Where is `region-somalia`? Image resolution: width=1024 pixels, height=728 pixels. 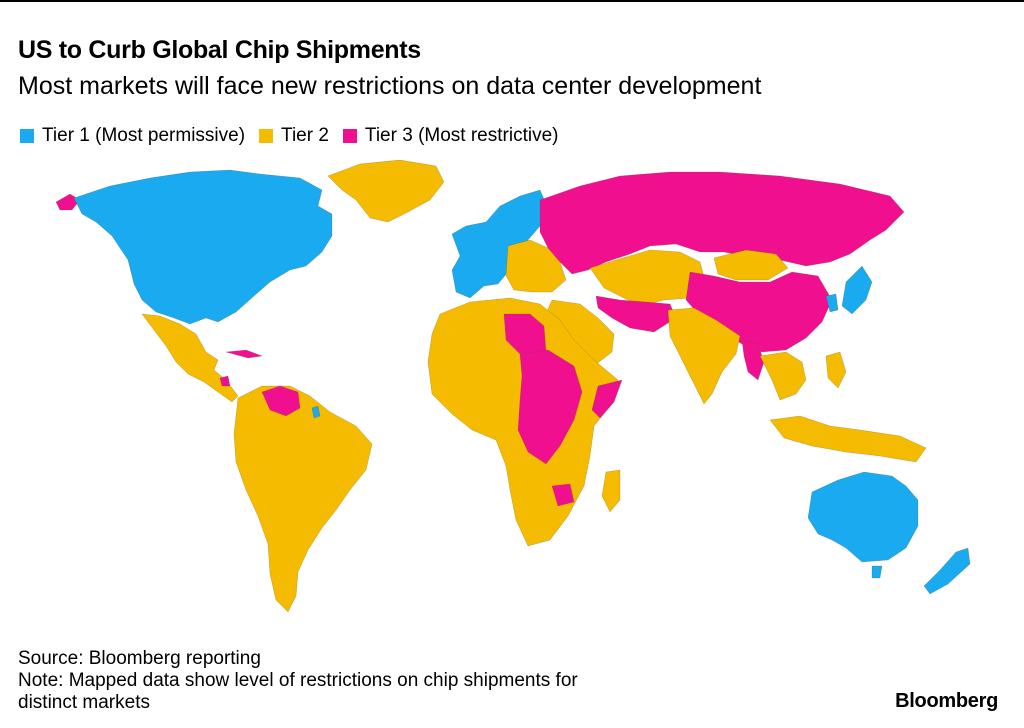
region-somalia is located at coordinates (607, 399).